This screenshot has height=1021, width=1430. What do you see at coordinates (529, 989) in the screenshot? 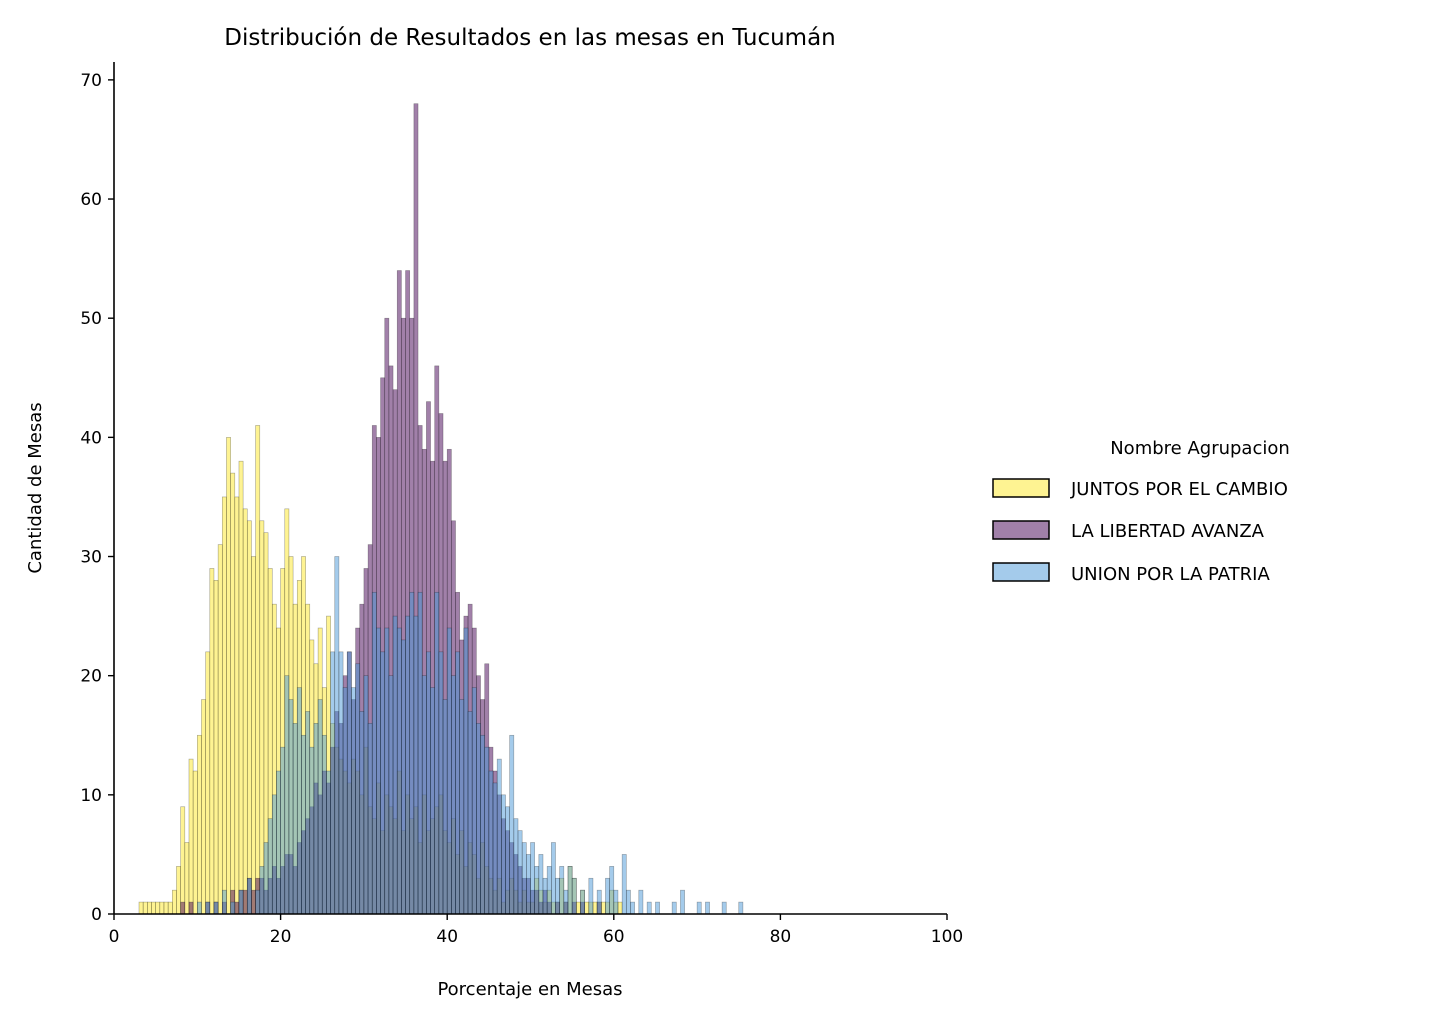
I see `x-axis-label: Porcentaje en Mesas` at bounding box center [529, 989].